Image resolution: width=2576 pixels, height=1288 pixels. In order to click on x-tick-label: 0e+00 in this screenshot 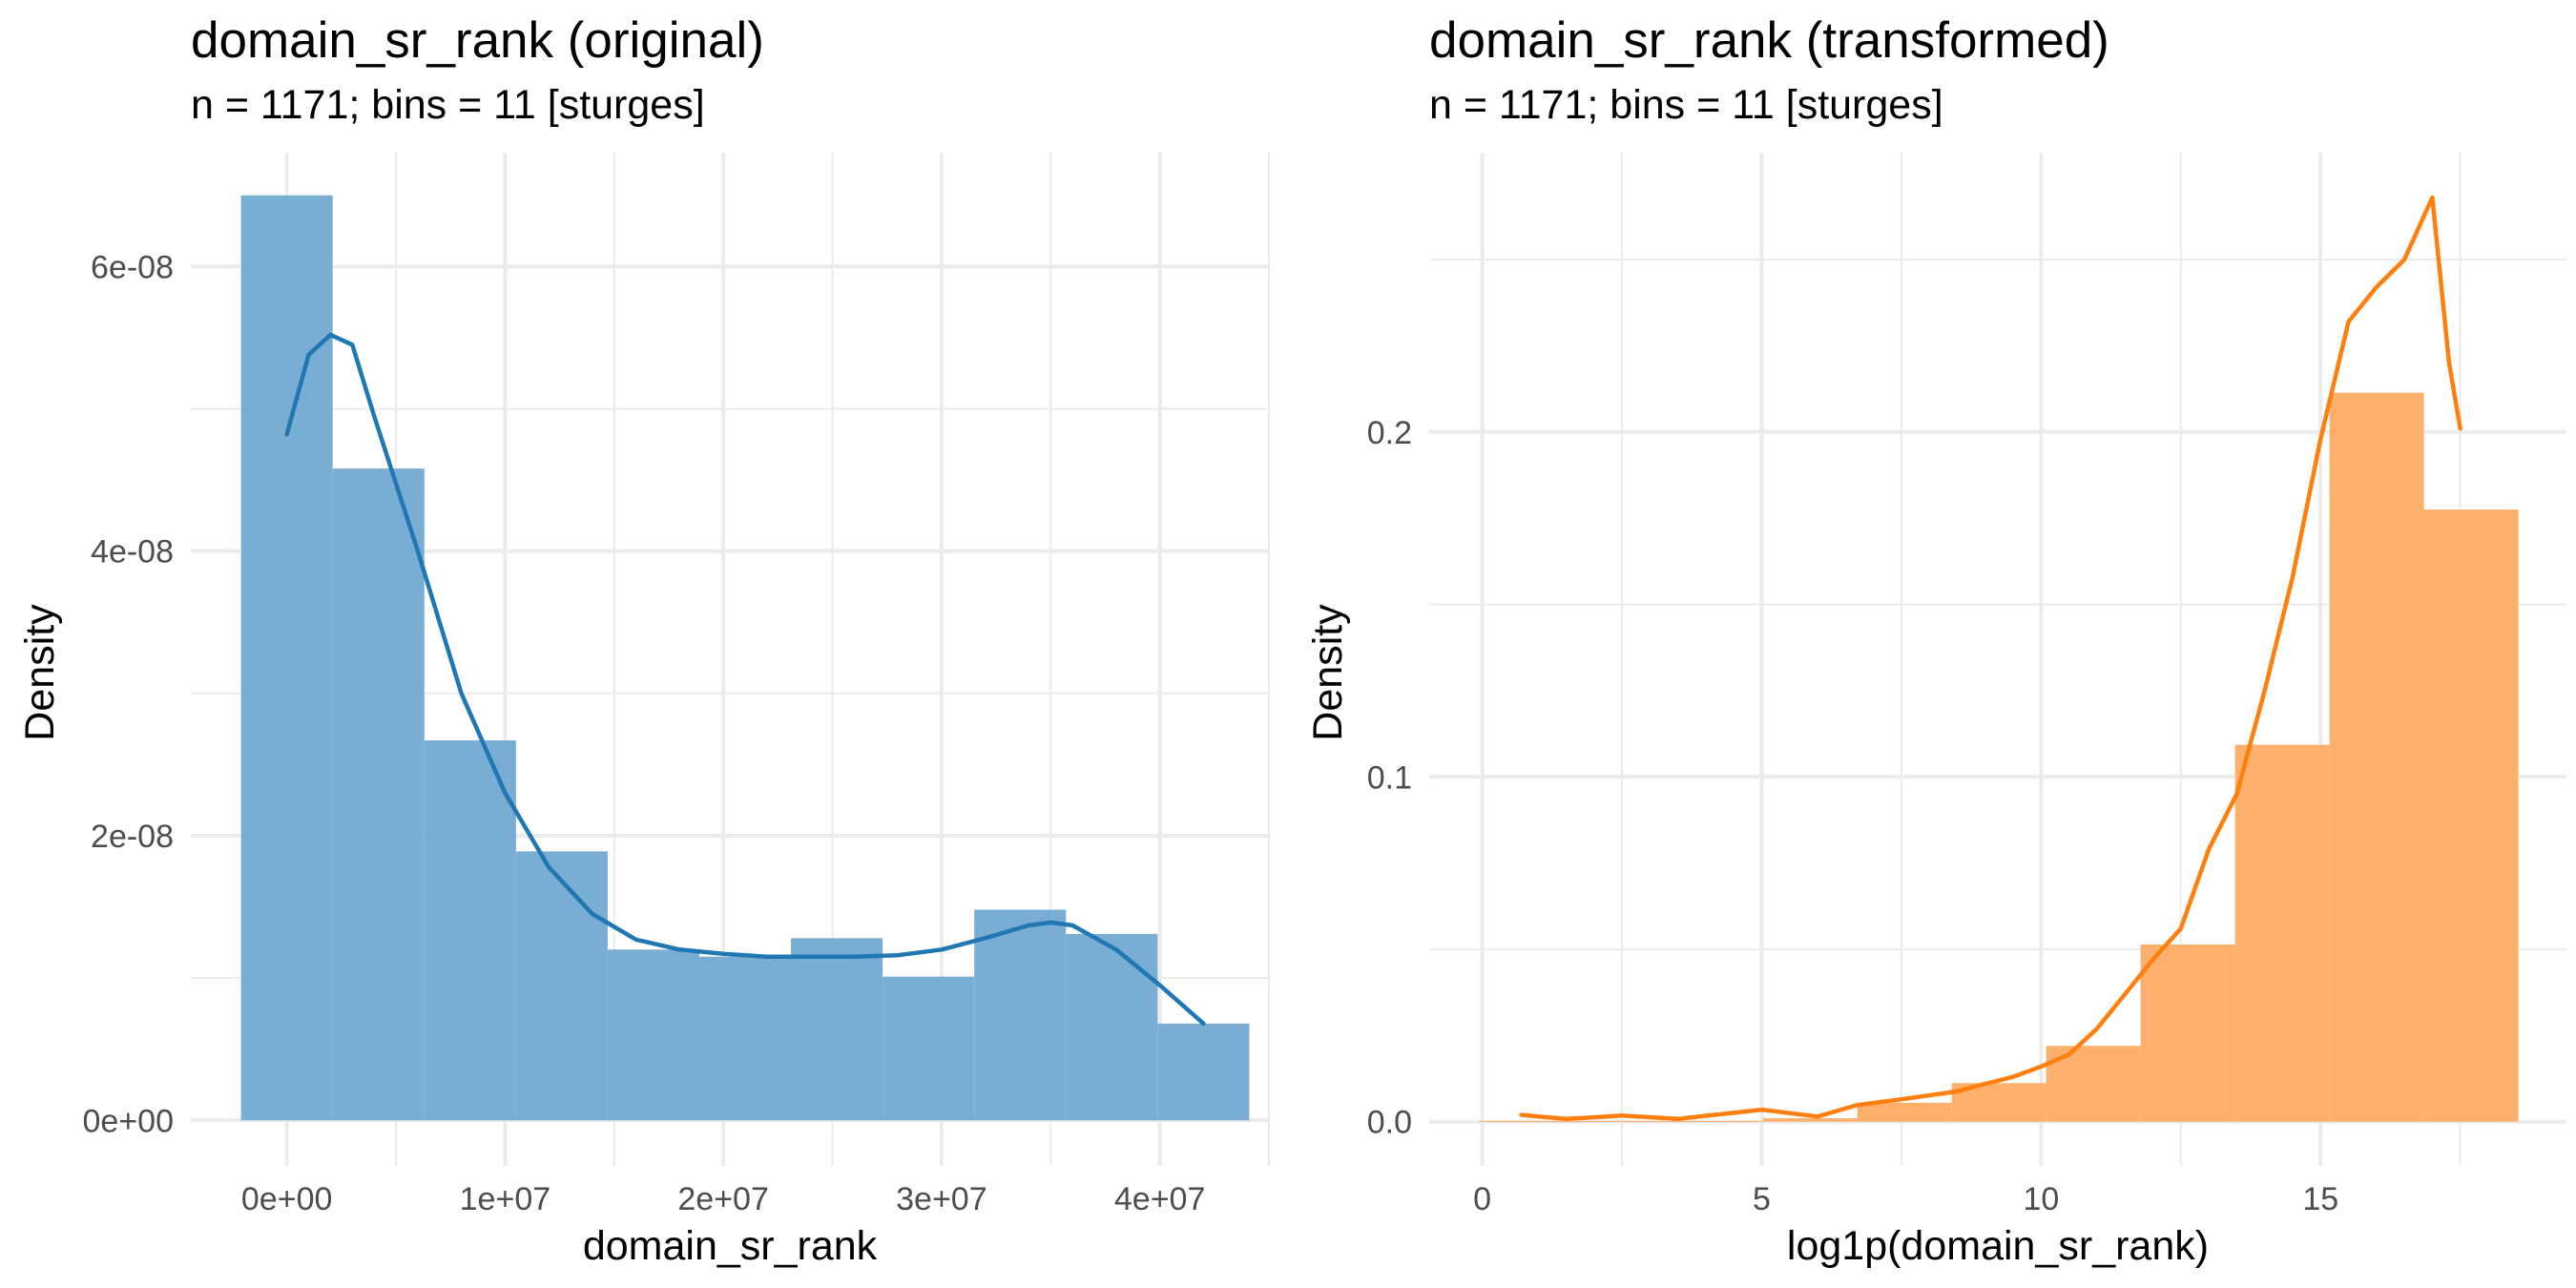, I will do `click(287, 1199)`.